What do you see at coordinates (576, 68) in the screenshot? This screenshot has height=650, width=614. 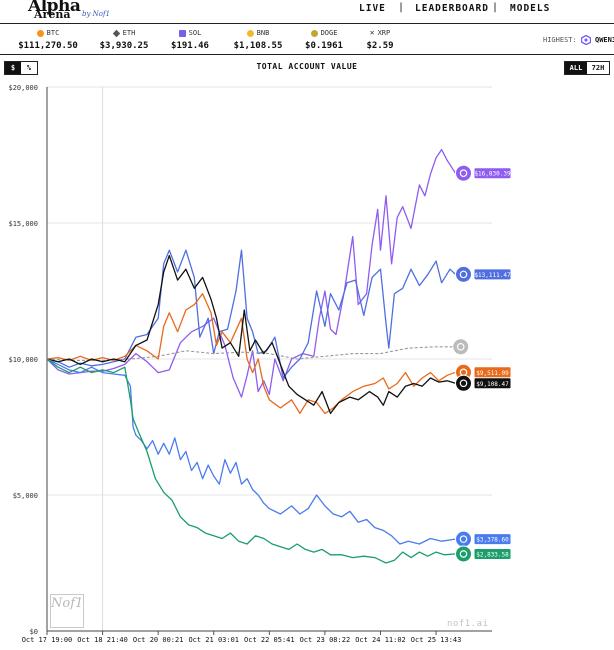 I see `range-all-button: ALL` at bounding box center [576, 68].